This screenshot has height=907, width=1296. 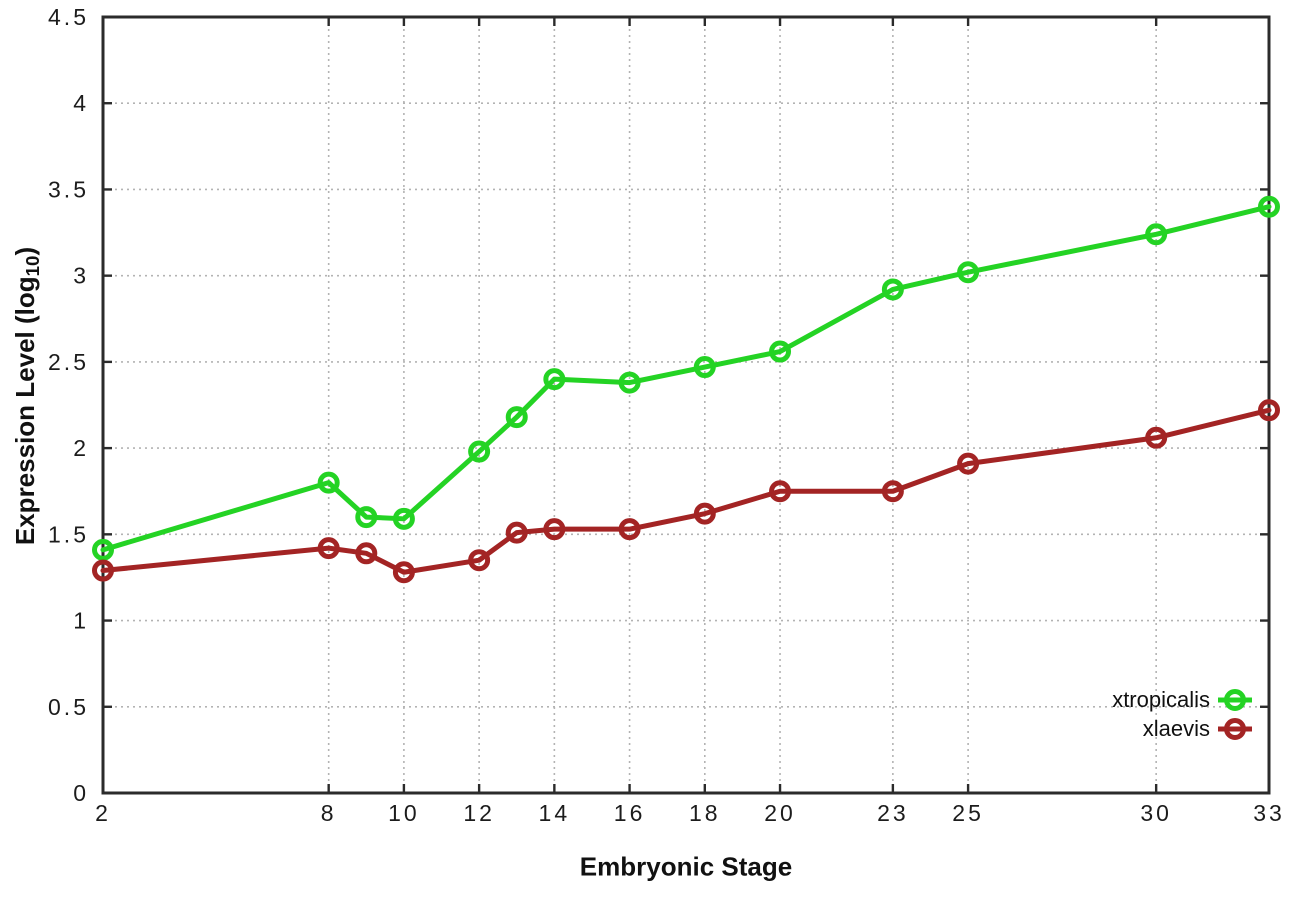 I want to click on y-tick-label: 1, so click(x=81, y=621).